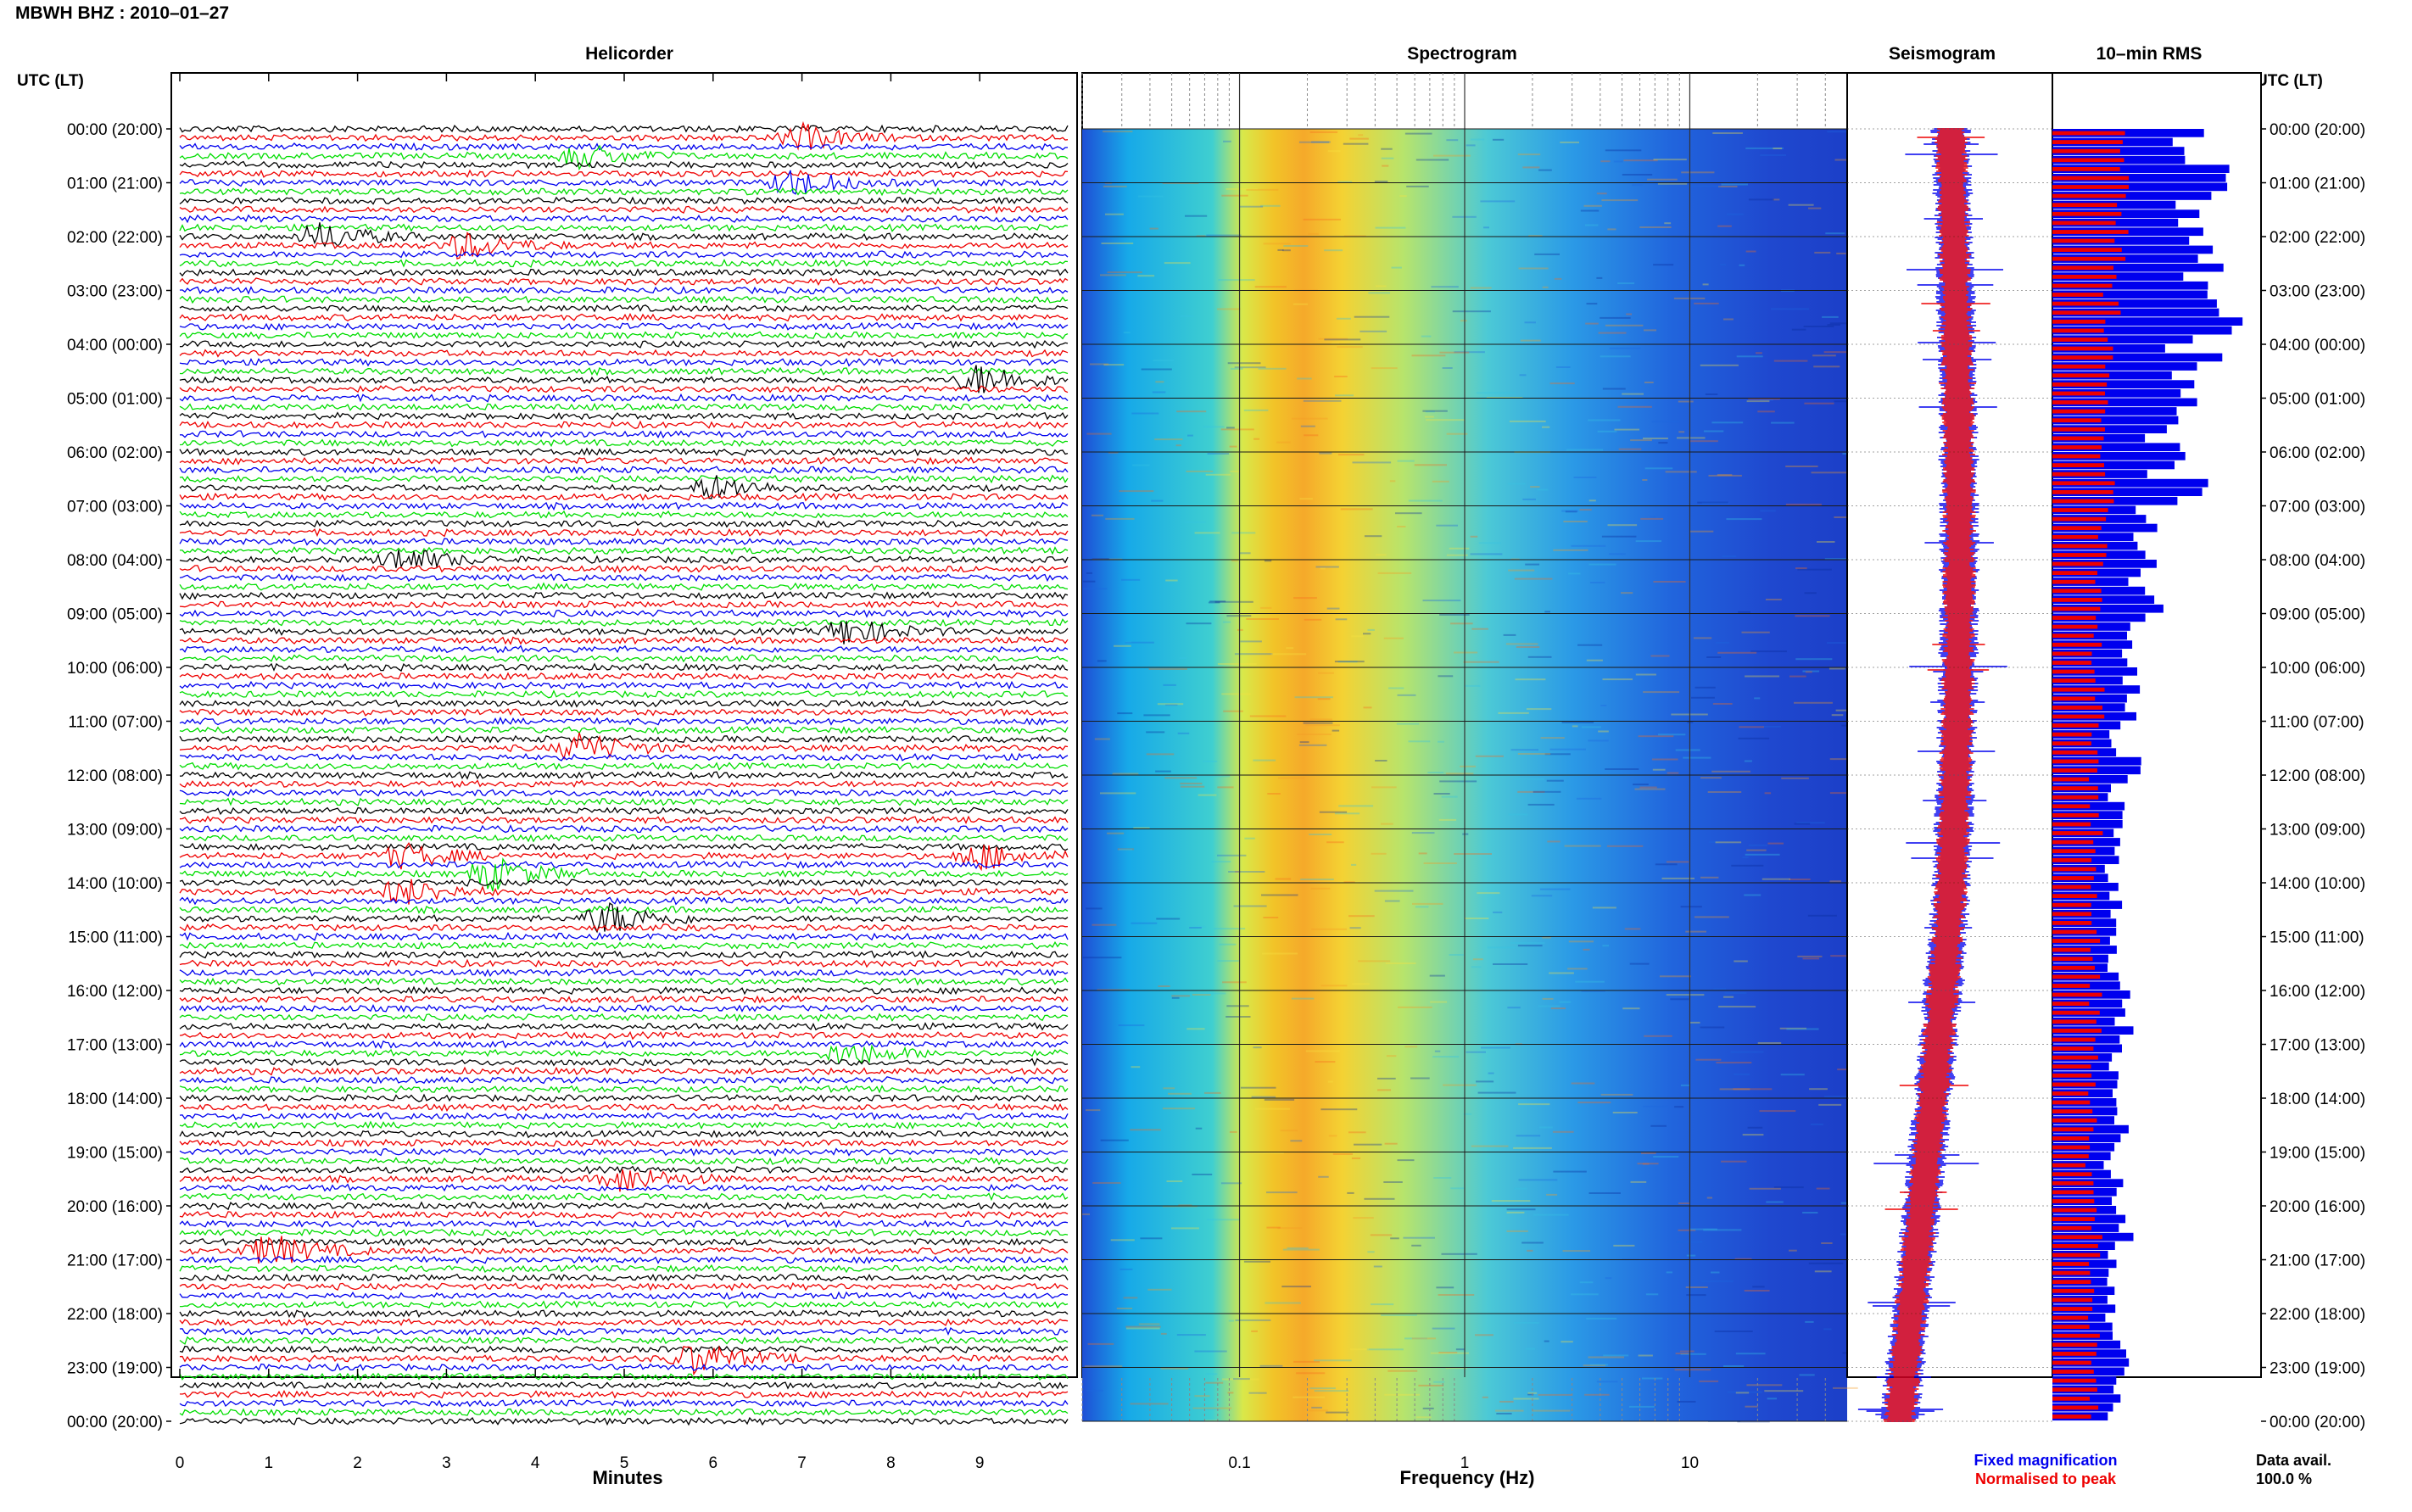  Describe the element at coordinates (115, 292) in the screenshot. I see `time-label-left: 03:00 (23:00)` at that location.